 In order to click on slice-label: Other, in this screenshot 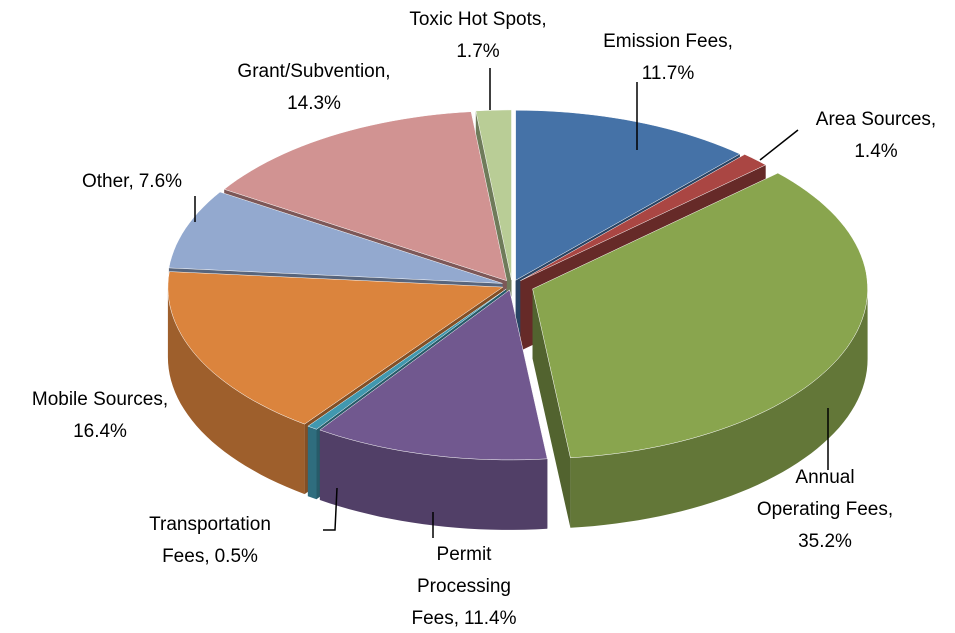, I will do `click(108, 181)`.